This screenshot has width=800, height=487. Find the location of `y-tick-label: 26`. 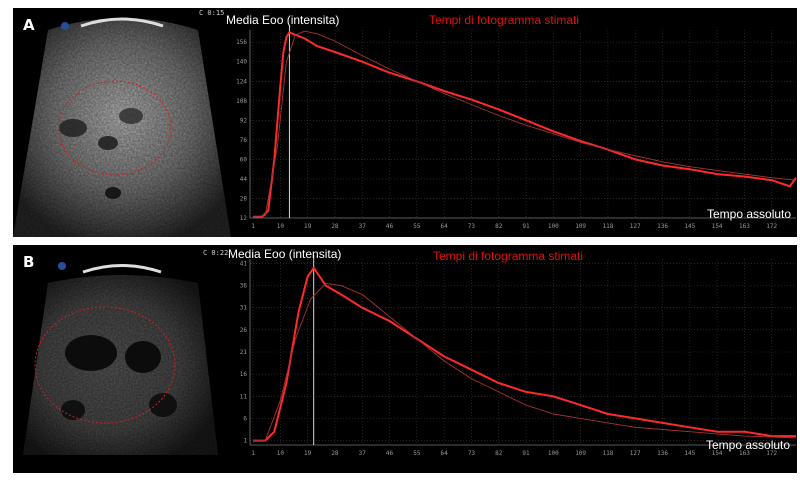

y-tick-label: 26 is located at coordinates (244, 330).